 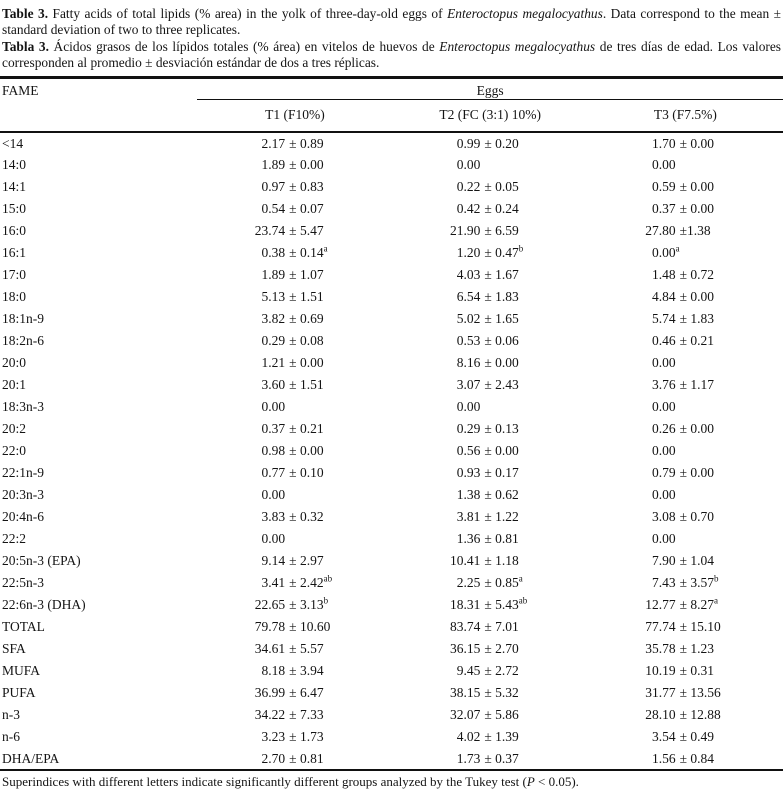 What do you see at coordinates (14, 363) in the screenshot?
I see `fame-row-label: 20:0` at bounding box center [14, 363].